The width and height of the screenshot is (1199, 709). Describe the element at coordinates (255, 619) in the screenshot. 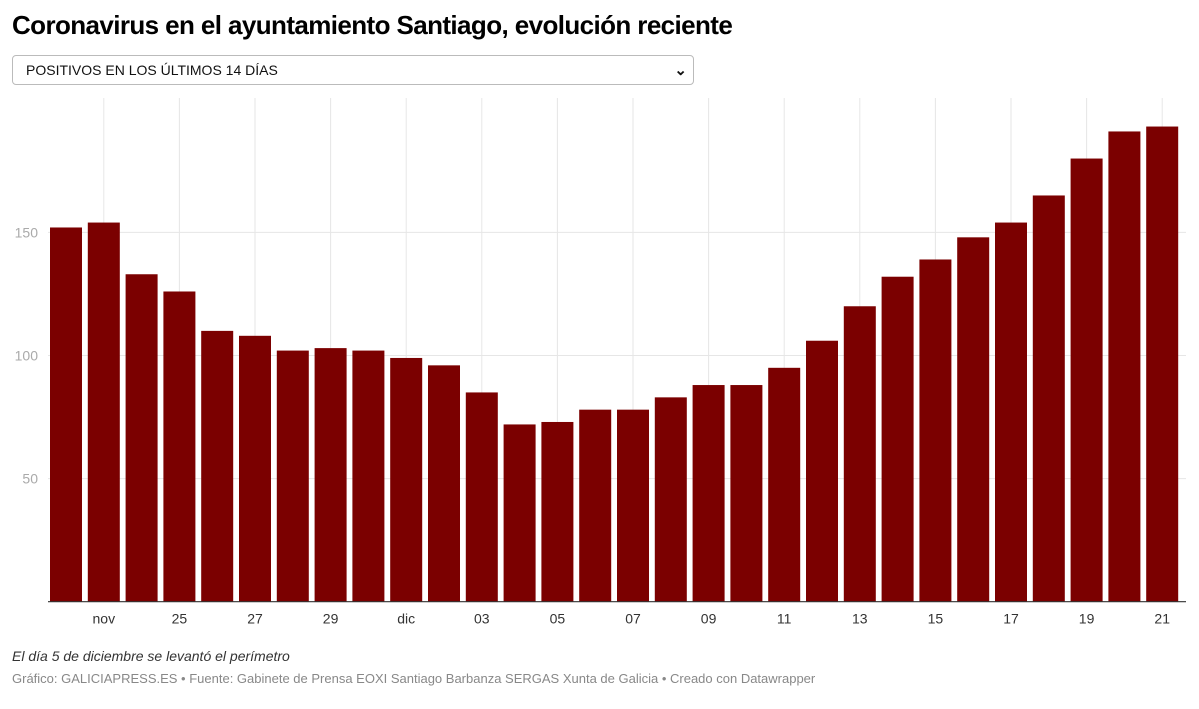

I see `x-tick-label: 27` at that location.